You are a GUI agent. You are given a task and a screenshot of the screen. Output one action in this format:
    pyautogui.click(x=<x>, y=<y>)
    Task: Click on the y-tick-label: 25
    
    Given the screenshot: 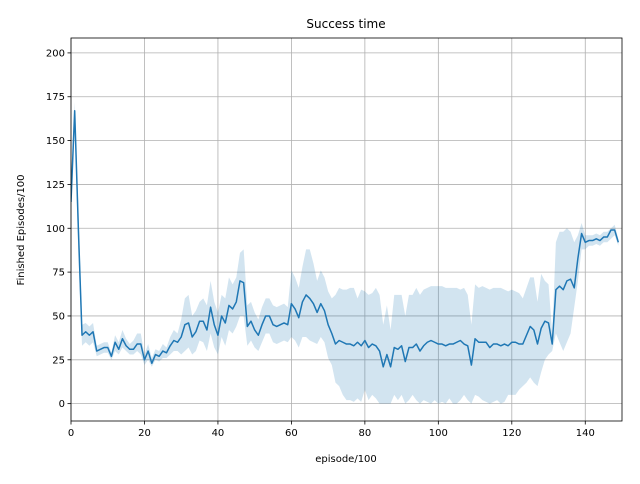 What is the action you would take?
    pyautogui.click(x=58, y=360)
    